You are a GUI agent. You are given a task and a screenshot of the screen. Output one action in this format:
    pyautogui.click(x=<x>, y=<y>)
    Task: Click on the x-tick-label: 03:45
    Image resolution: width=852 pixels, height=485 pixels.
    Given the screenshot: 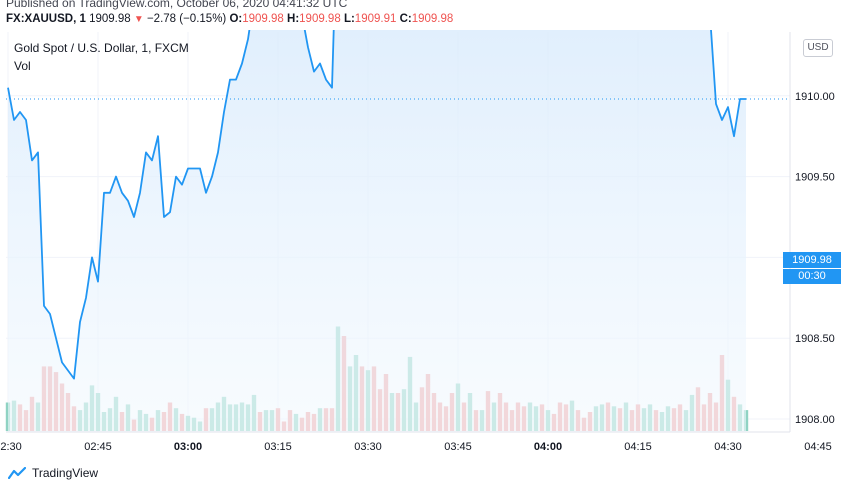 What is the action you would take?
    pyautogui.click(x=458, y=447)
    